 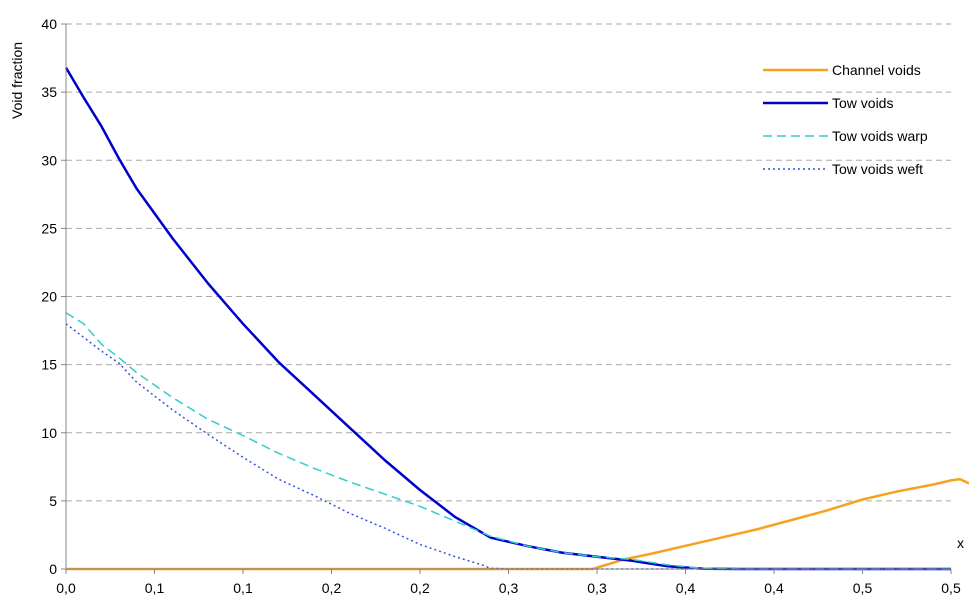 I want to click on y-tick-label: 30, so click(x=49, y=160).